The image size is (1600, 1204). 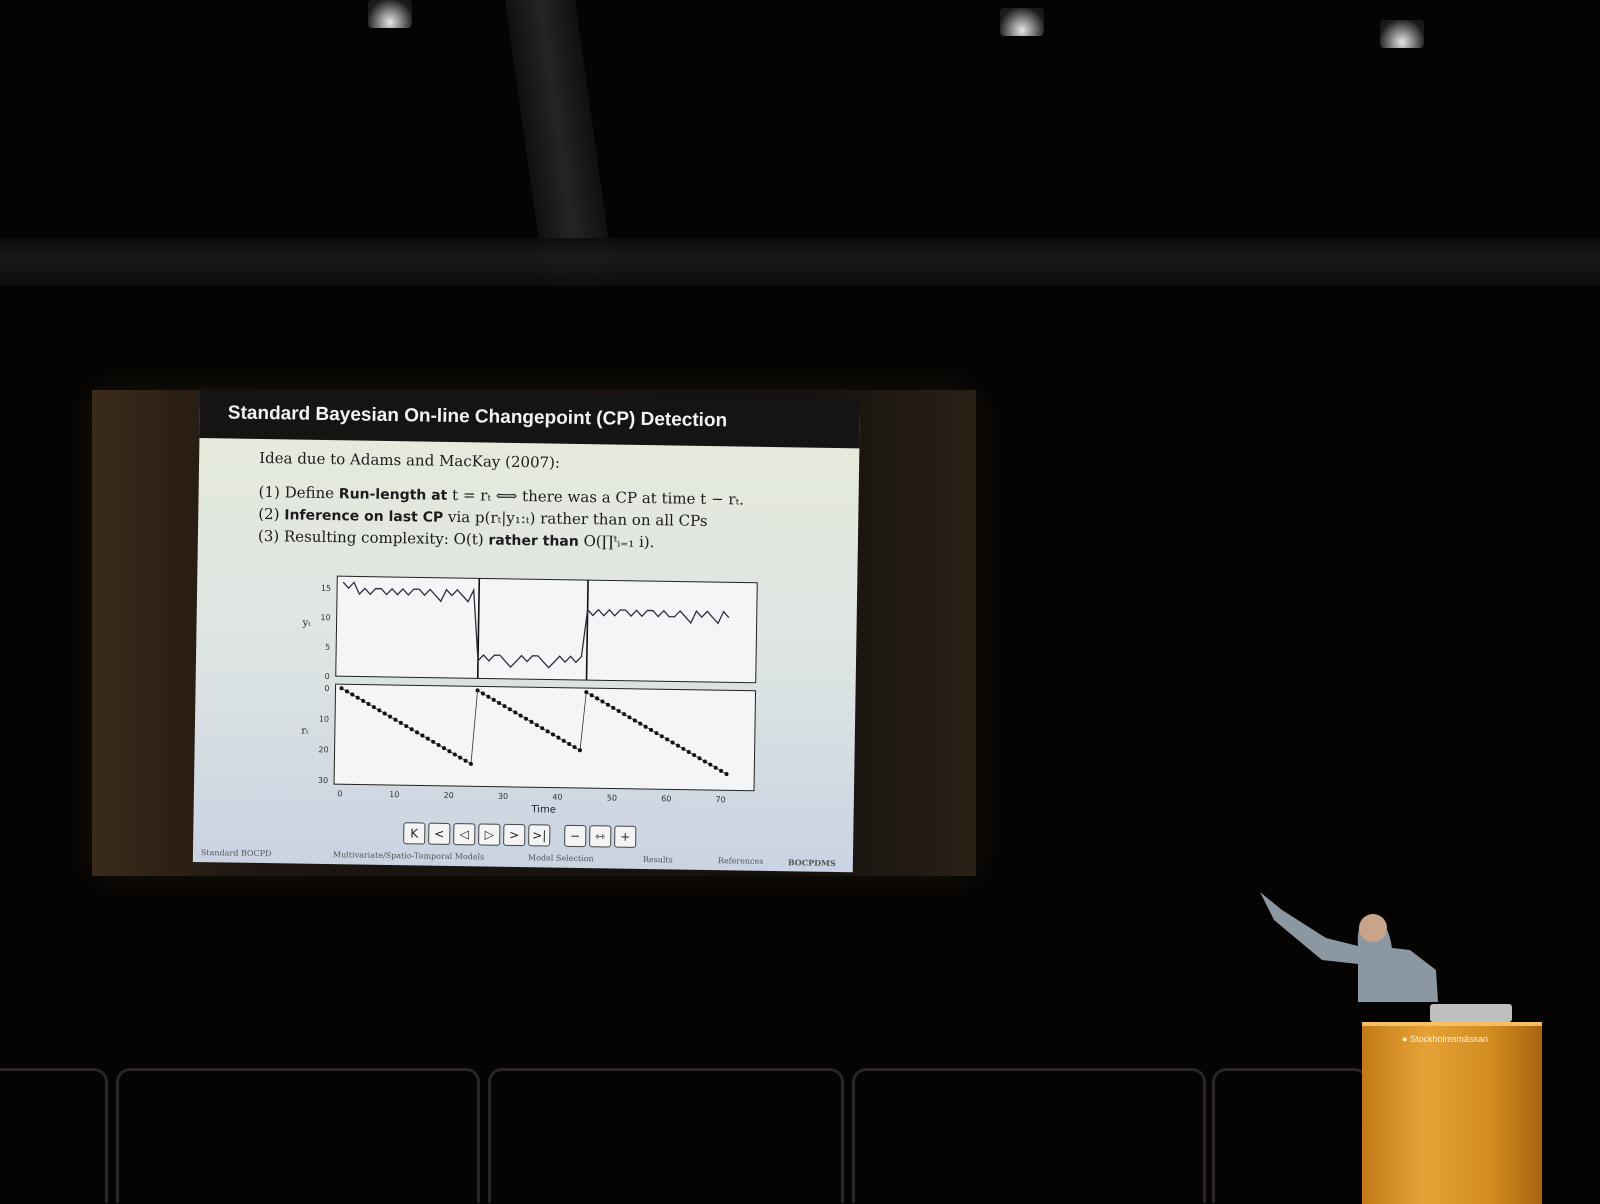 I want to click on x-tick-label: 50, so click(x=612, y=797).